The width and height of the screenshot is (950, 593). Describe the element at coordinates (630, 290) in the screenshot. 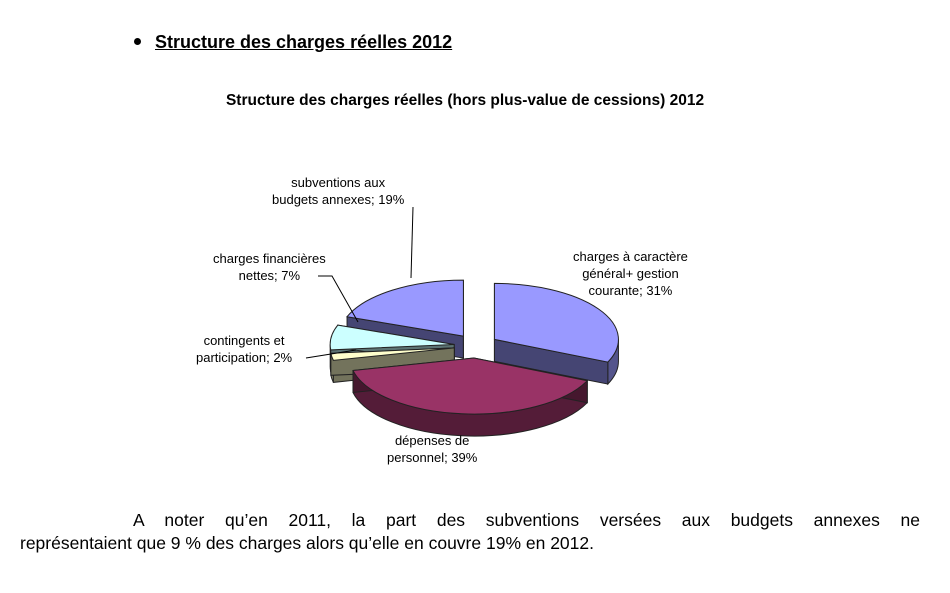

I see `label-line: courante; 31%` at that location.